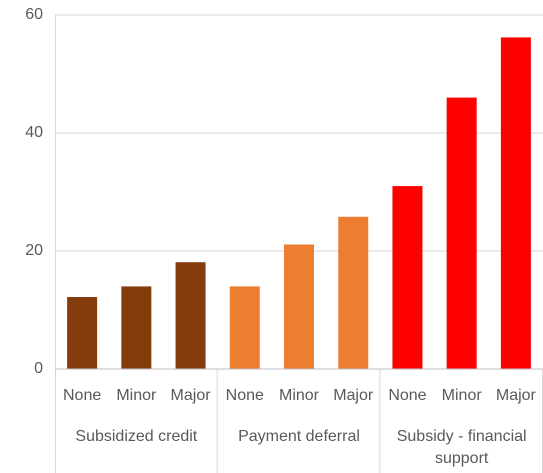 This screenshot has height=473, width=543. Describe the element at coordinates (34, 14) in the screenshot. I see `y-tick-label: 60` at that location.